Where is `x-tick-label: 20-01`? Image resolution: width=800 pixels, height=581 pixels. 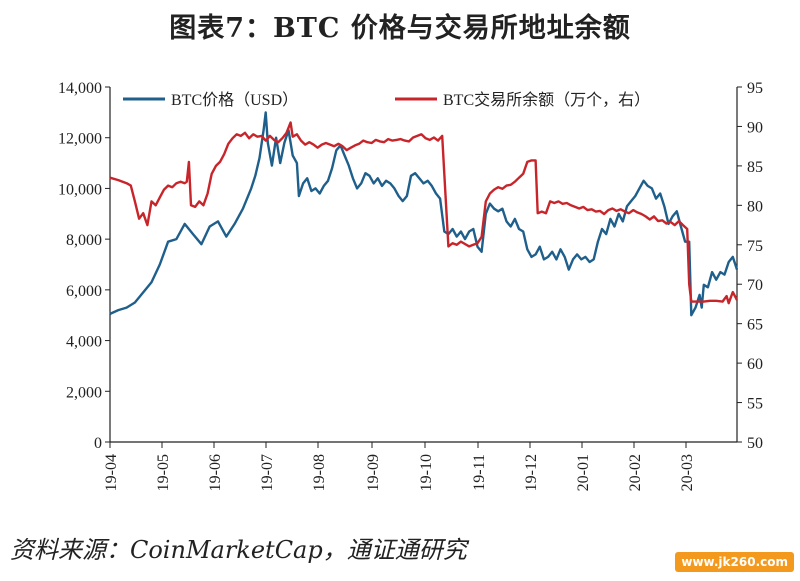
x-tick-label: 20-01 is located at coordinates (583, 472).